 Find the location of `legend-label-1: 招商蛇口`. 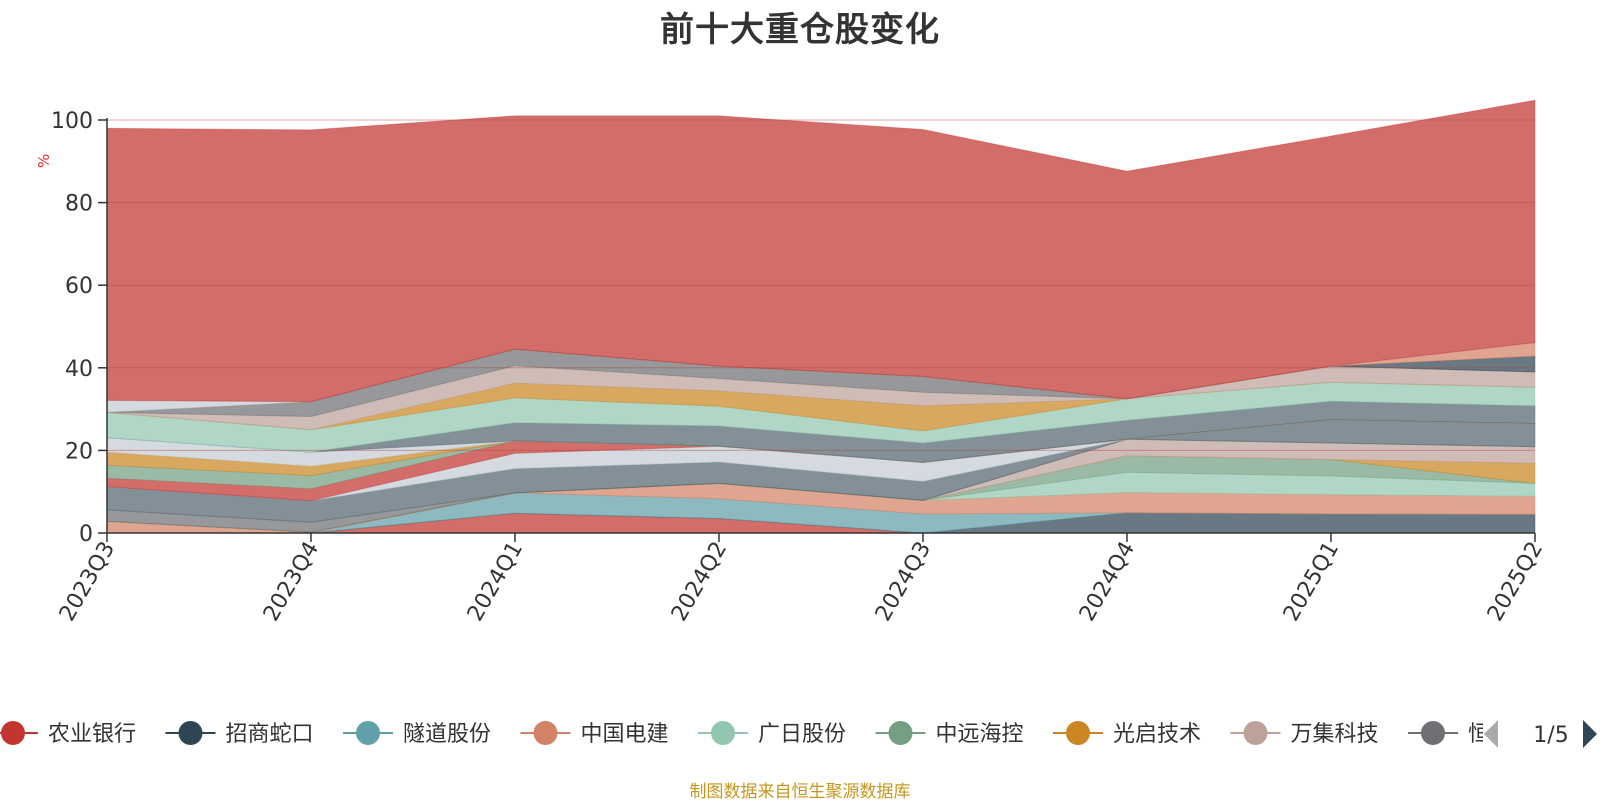

legend-label-1: 招商蛇口 is located at coordinates (270, 734).